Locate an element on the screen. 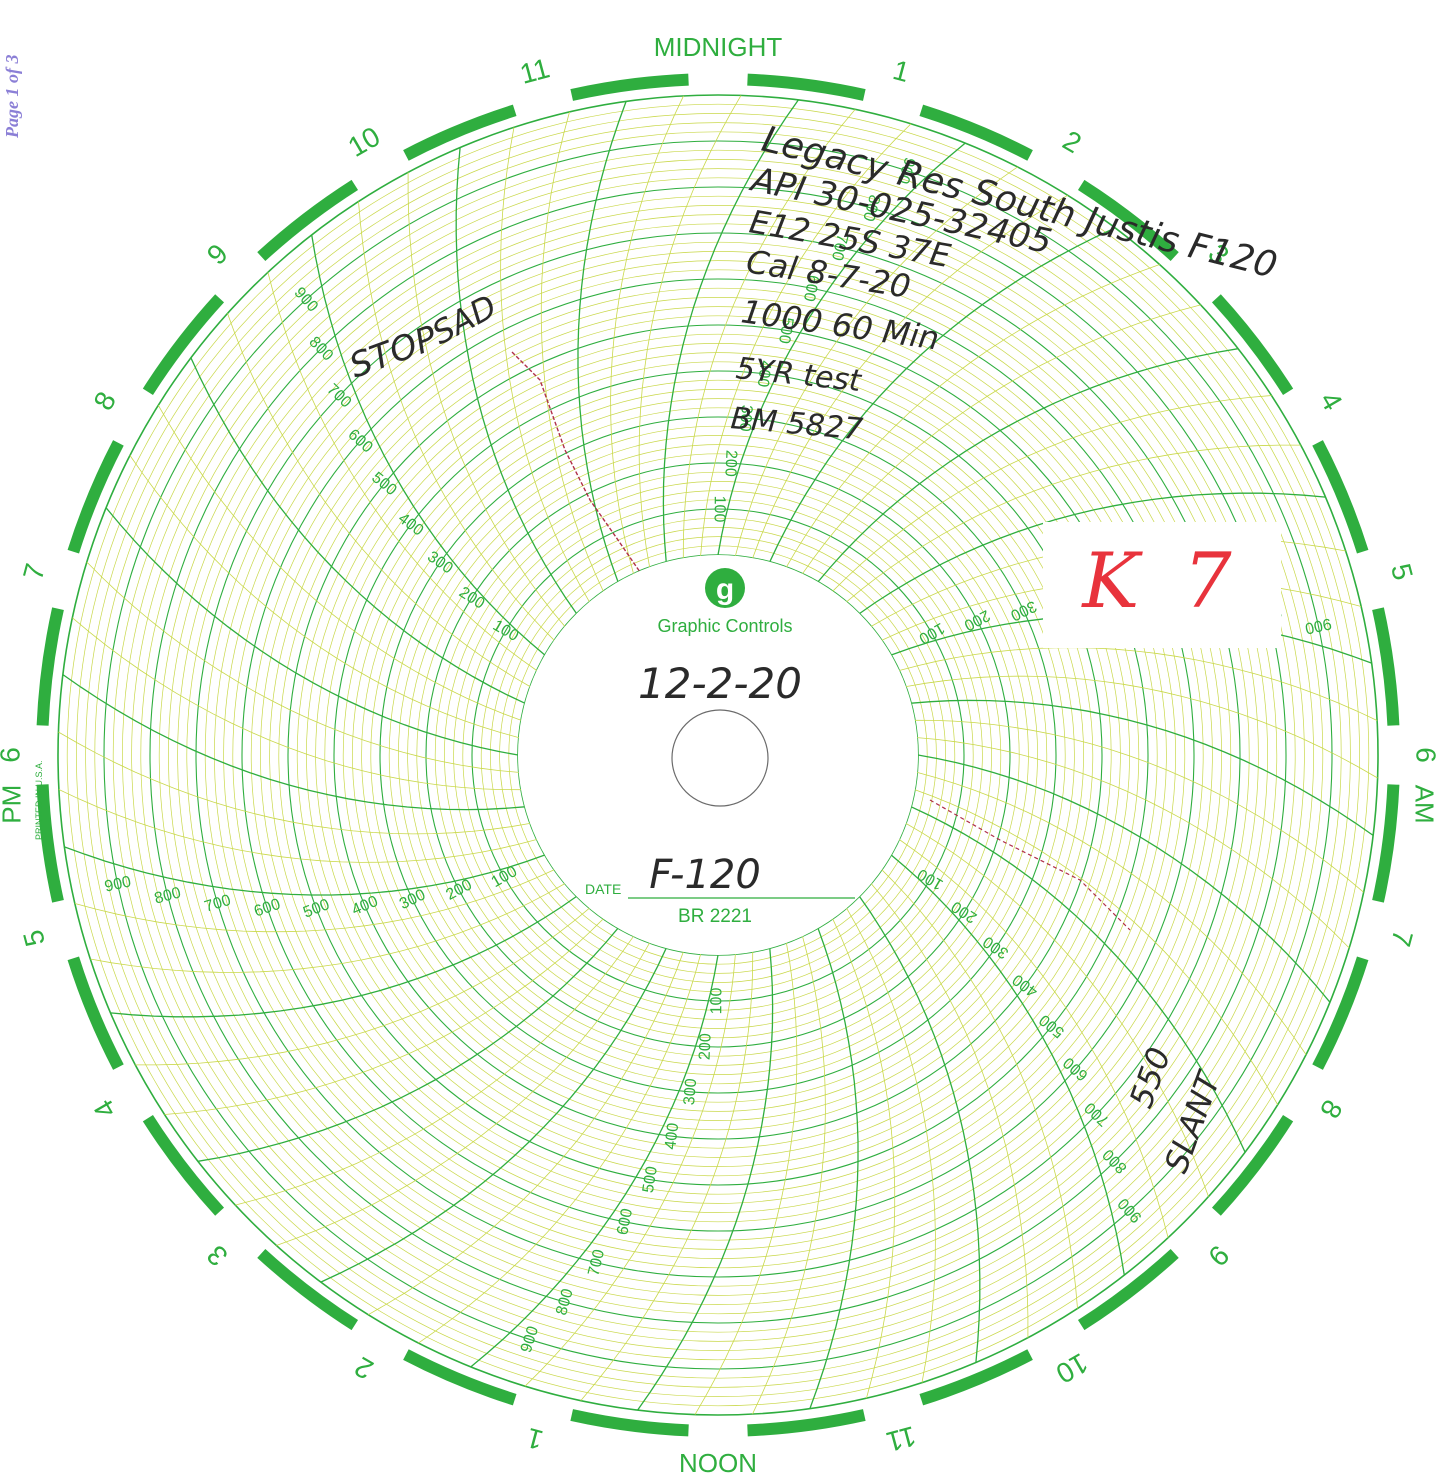 This screenshot has width=1437, height=1479. spindle-hole is located at coordinates (720, 758).